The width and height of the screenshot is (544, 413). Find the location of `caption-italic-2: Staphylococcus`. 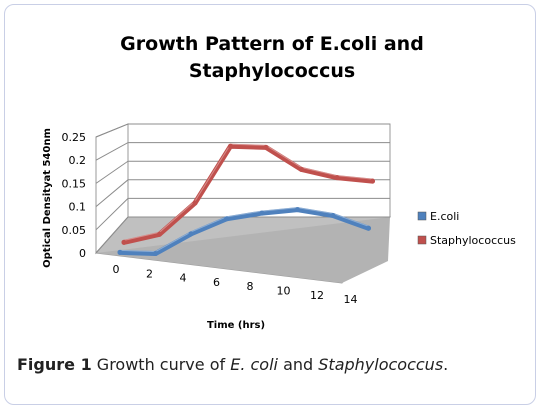

caption-italic-2: Staphylococcus is located at coordinates (381, 364).